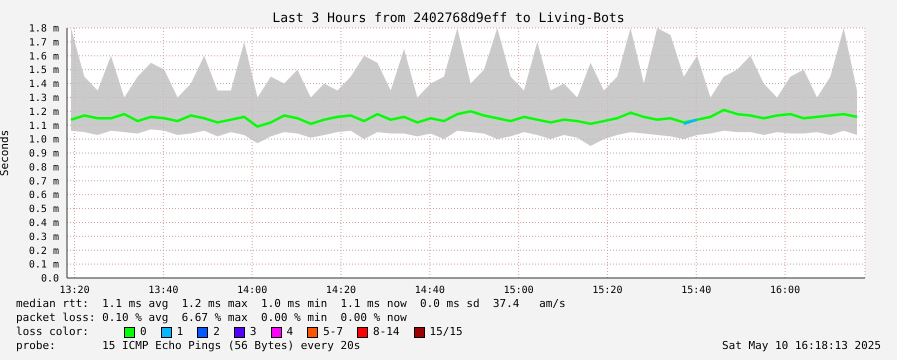 The image size is (897, 360). I want to click on y-tick-label: 0.7 m, so click(43, 182).